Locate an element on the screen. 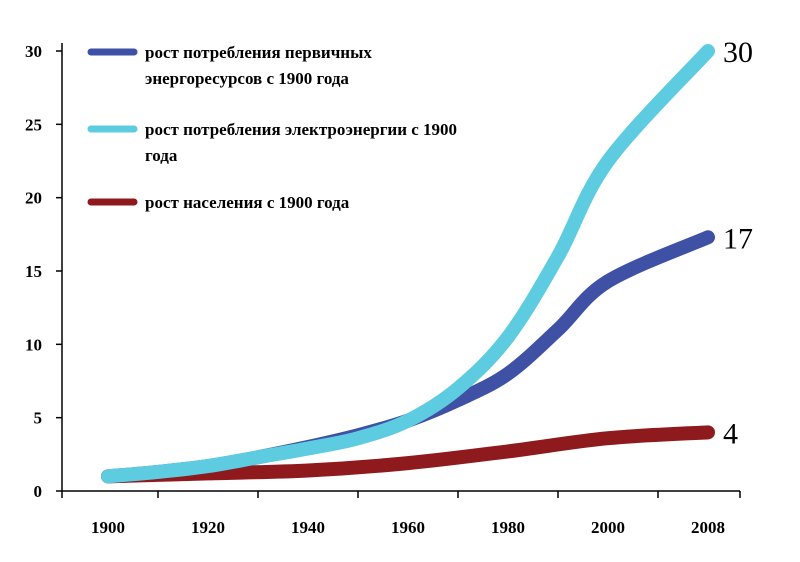 This screenshot has width=800, height=562. y-tick-label: 5 is located at coordinates (38, 418).